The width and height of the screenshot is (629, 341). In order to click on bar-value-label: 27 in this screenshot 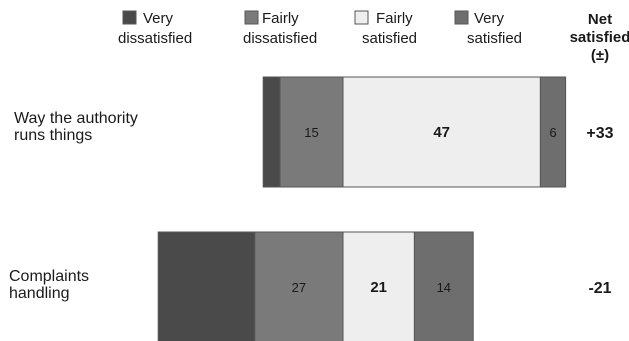, I will do `click(299, 287)`.